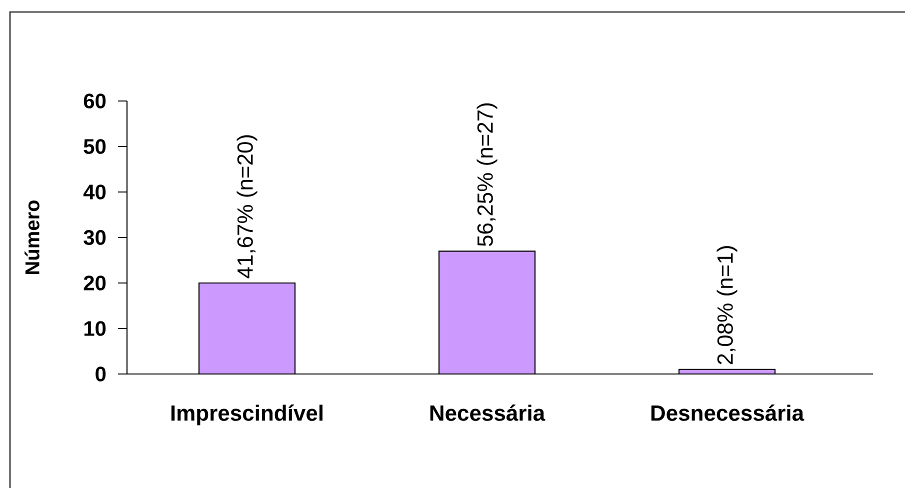 This screenshot has width=905, height=488. Describe the element at coordinates (95, 283) in the screenshot. I see `y-tick-label: 20` at that location.